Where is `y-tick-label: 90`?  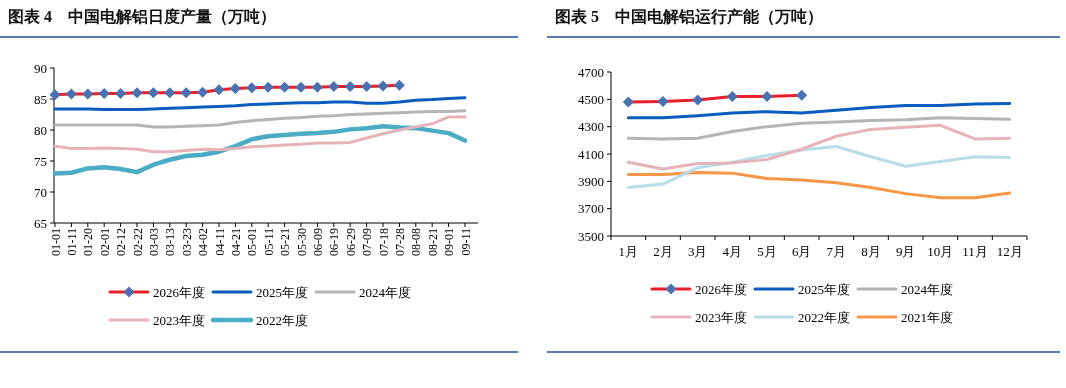
y-tick-label: 90 is located at coordinates (40, 68).